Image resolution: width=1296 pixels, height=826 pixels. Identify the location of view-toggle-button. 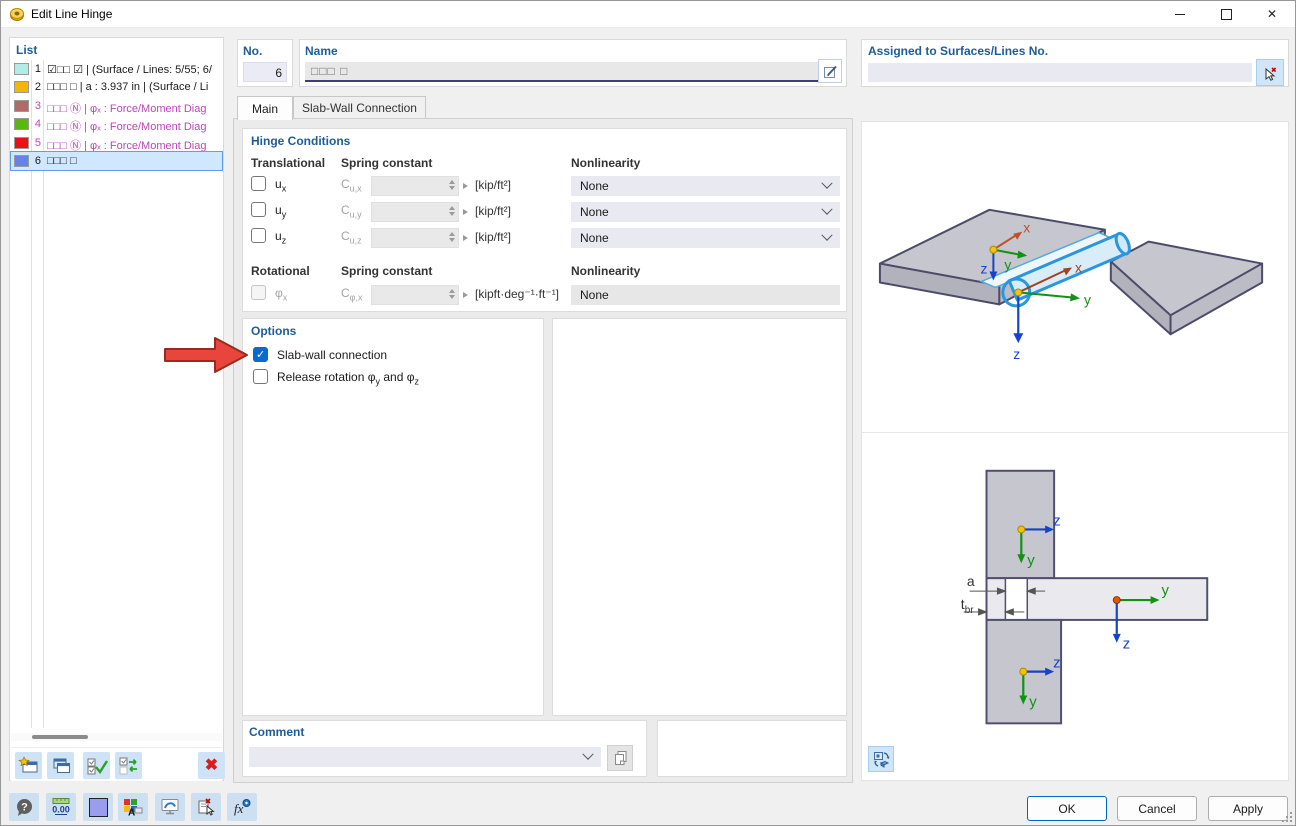
(881, 759).